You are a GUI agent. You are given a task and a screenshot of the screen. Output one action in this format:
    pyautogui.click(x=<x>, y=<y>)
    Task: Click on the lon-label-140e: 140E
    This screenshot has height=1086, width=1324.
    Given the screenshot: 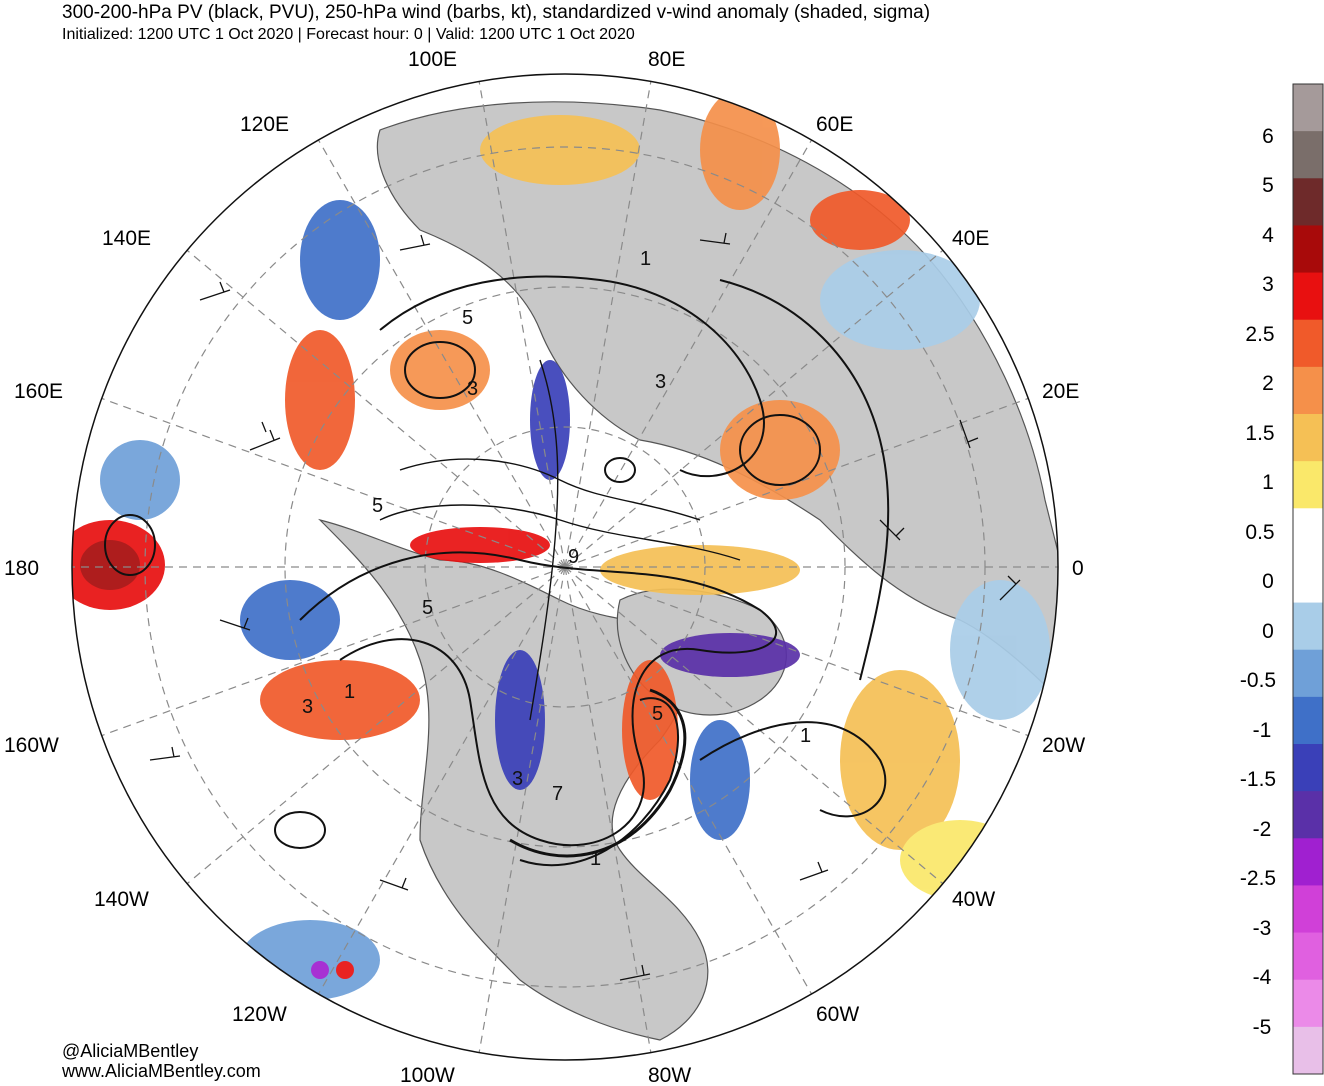 What is the action you would take?
    pyautogui.click(x=126, y=238)
    